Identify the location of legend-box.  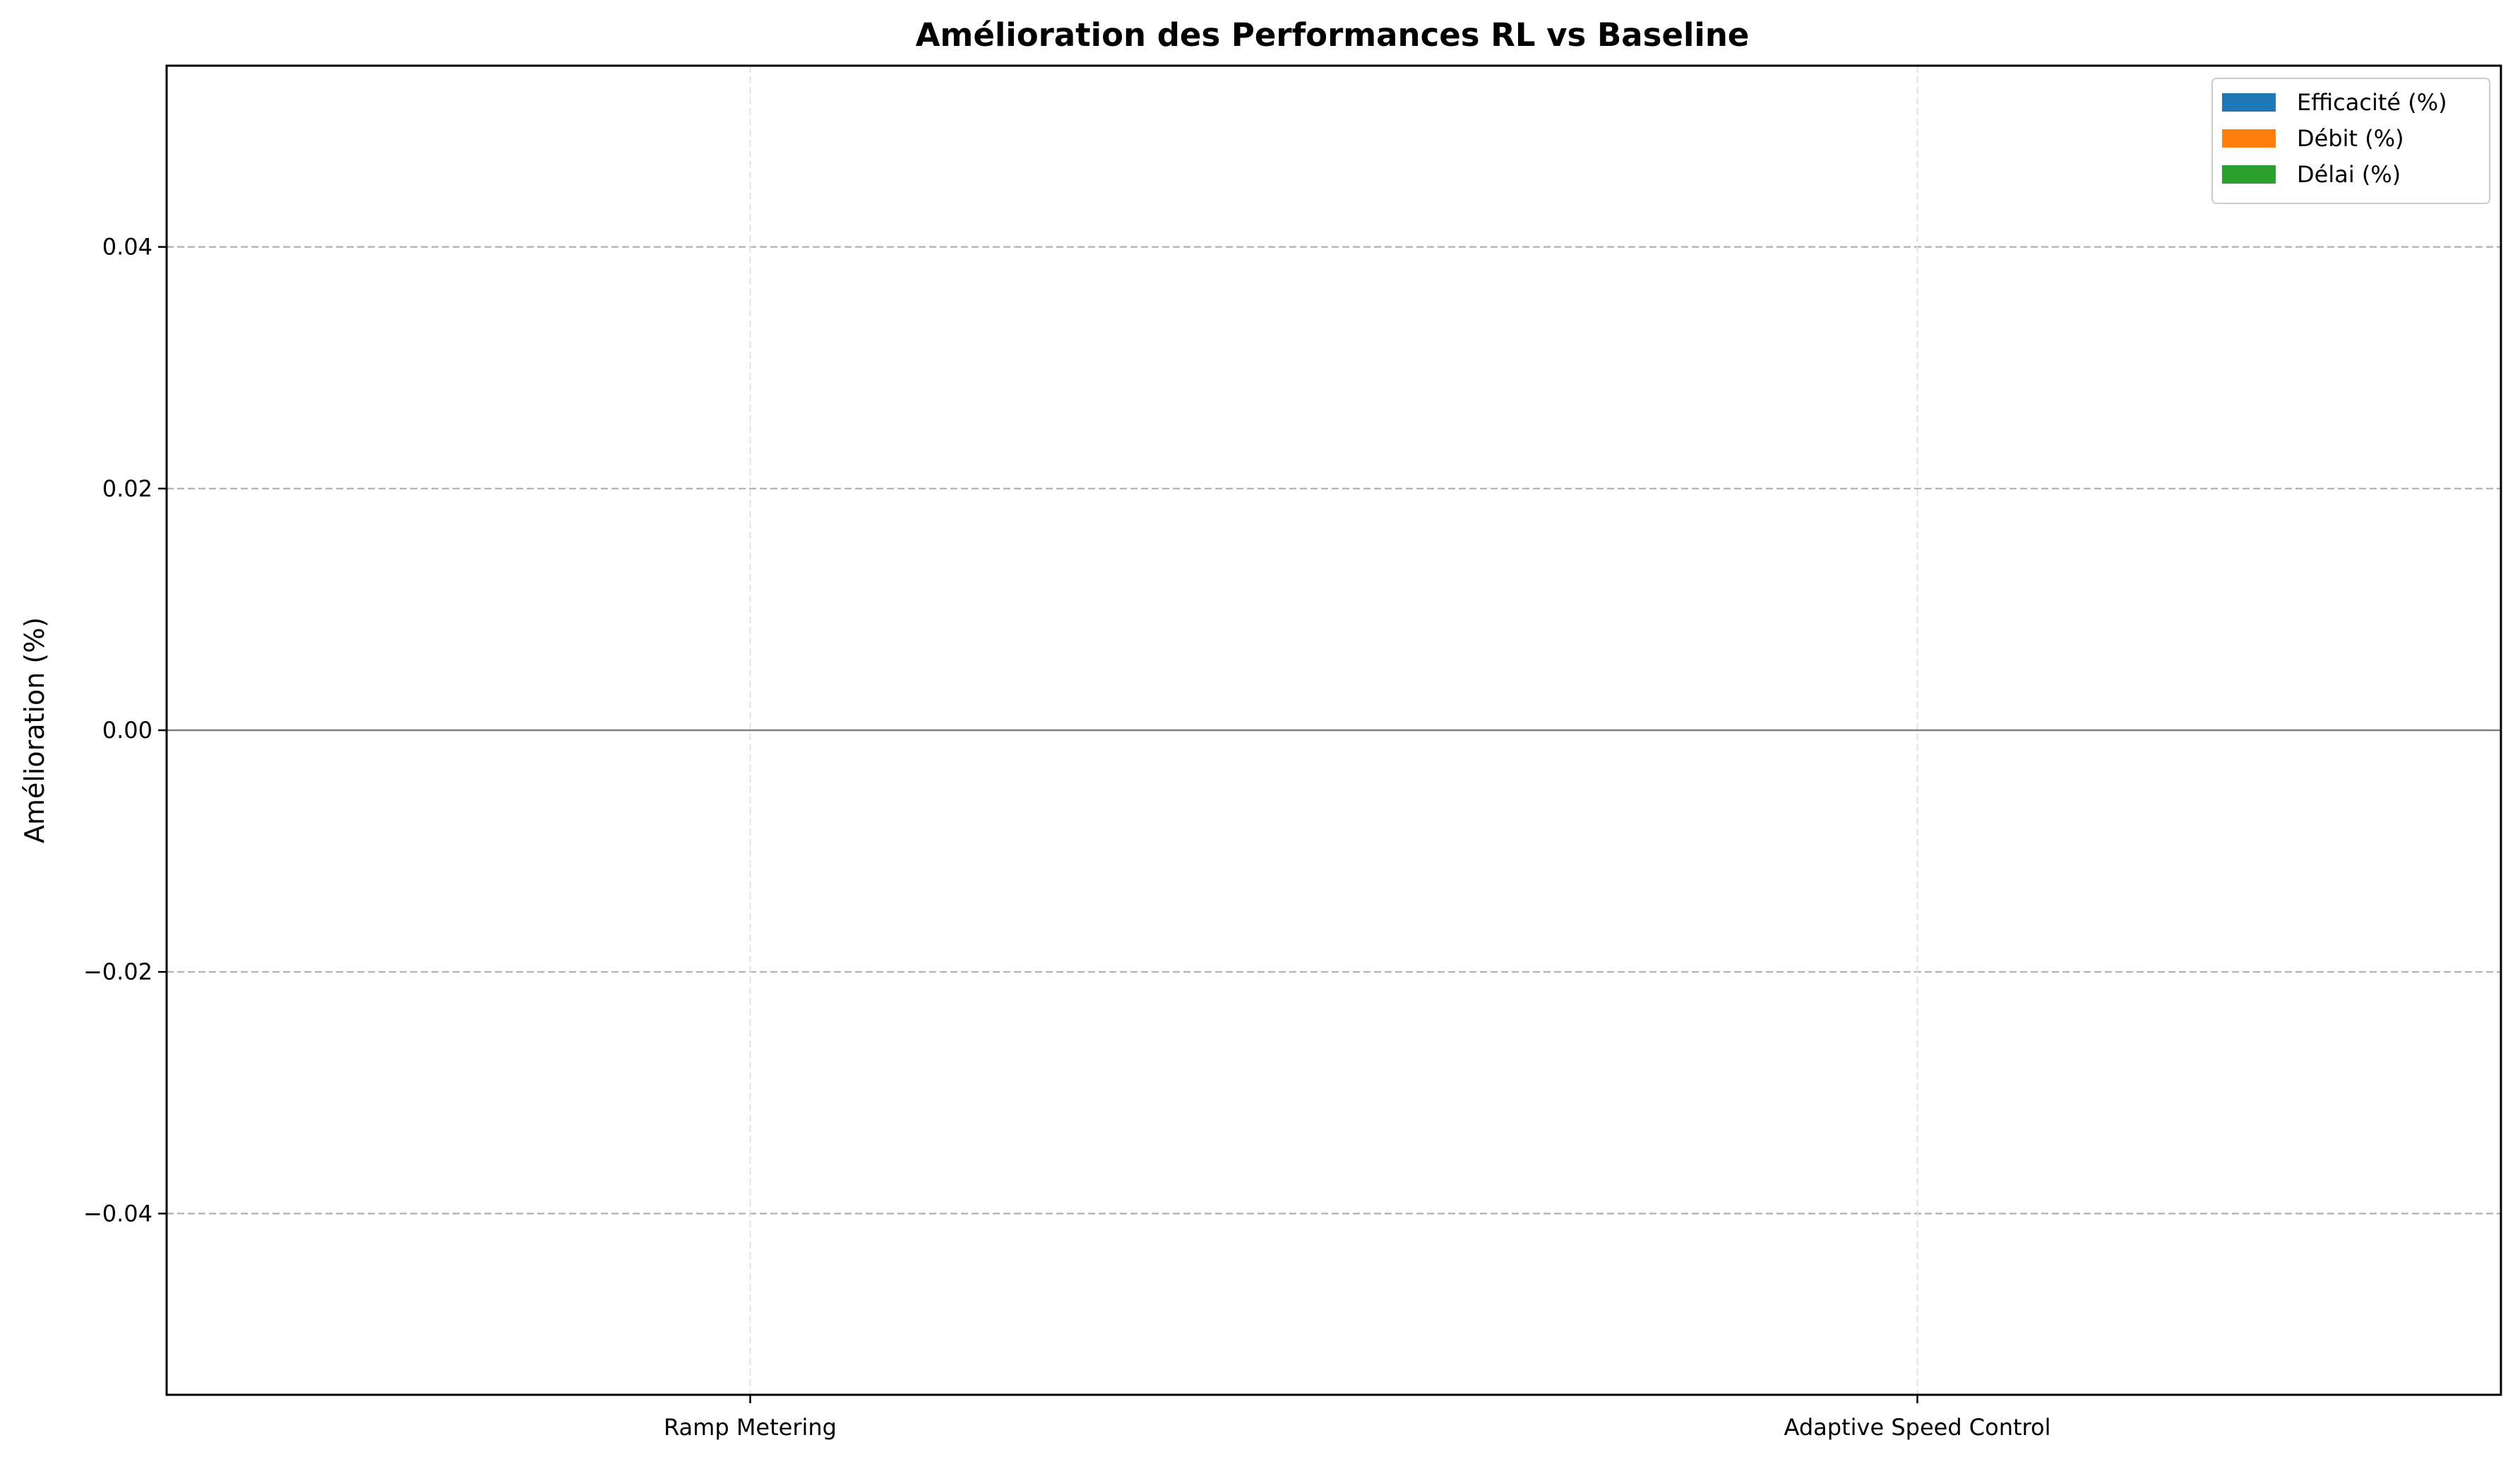
(2351, 141).